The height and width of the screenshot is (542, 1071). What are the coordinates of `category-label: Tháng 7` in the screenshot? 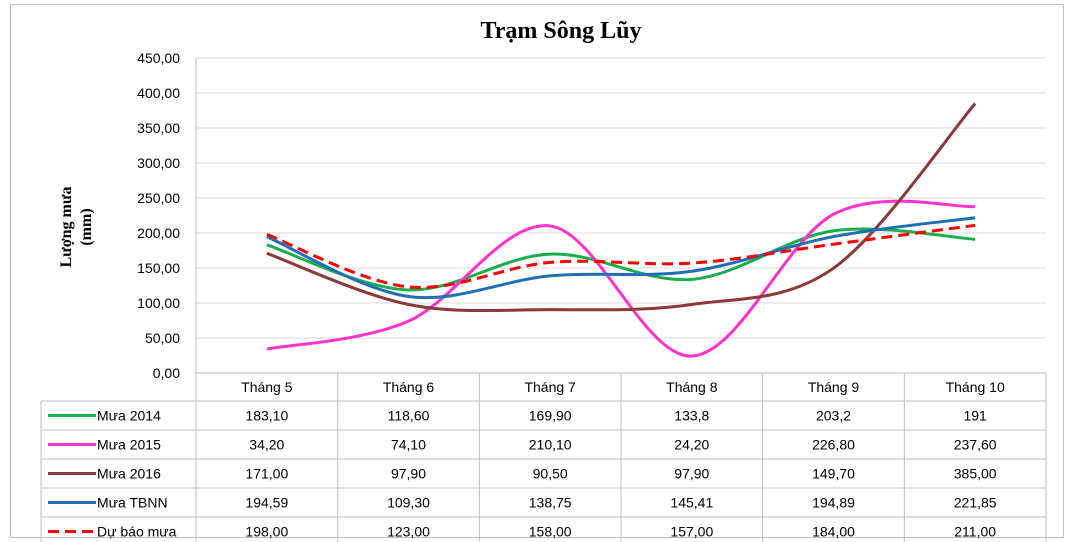 It's located at (550, 387).